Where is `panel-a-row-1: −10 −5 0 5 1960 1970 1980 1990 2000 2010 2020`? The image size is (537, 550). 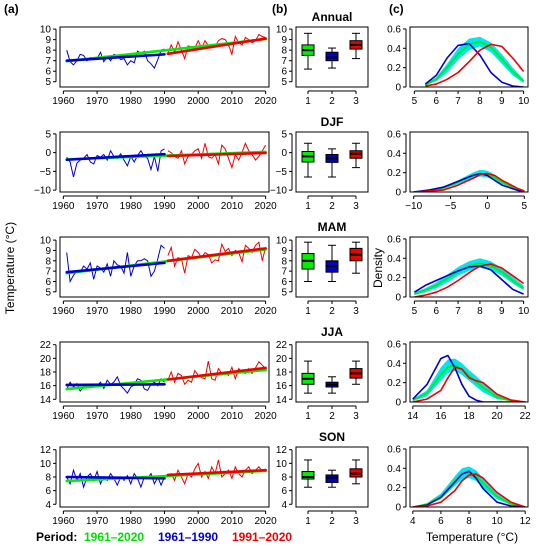 panel-a-row-1: −10 −5 0 5 1960 1970 1980 1990 2000 2010 2020 is located at coordinates (155, 170).